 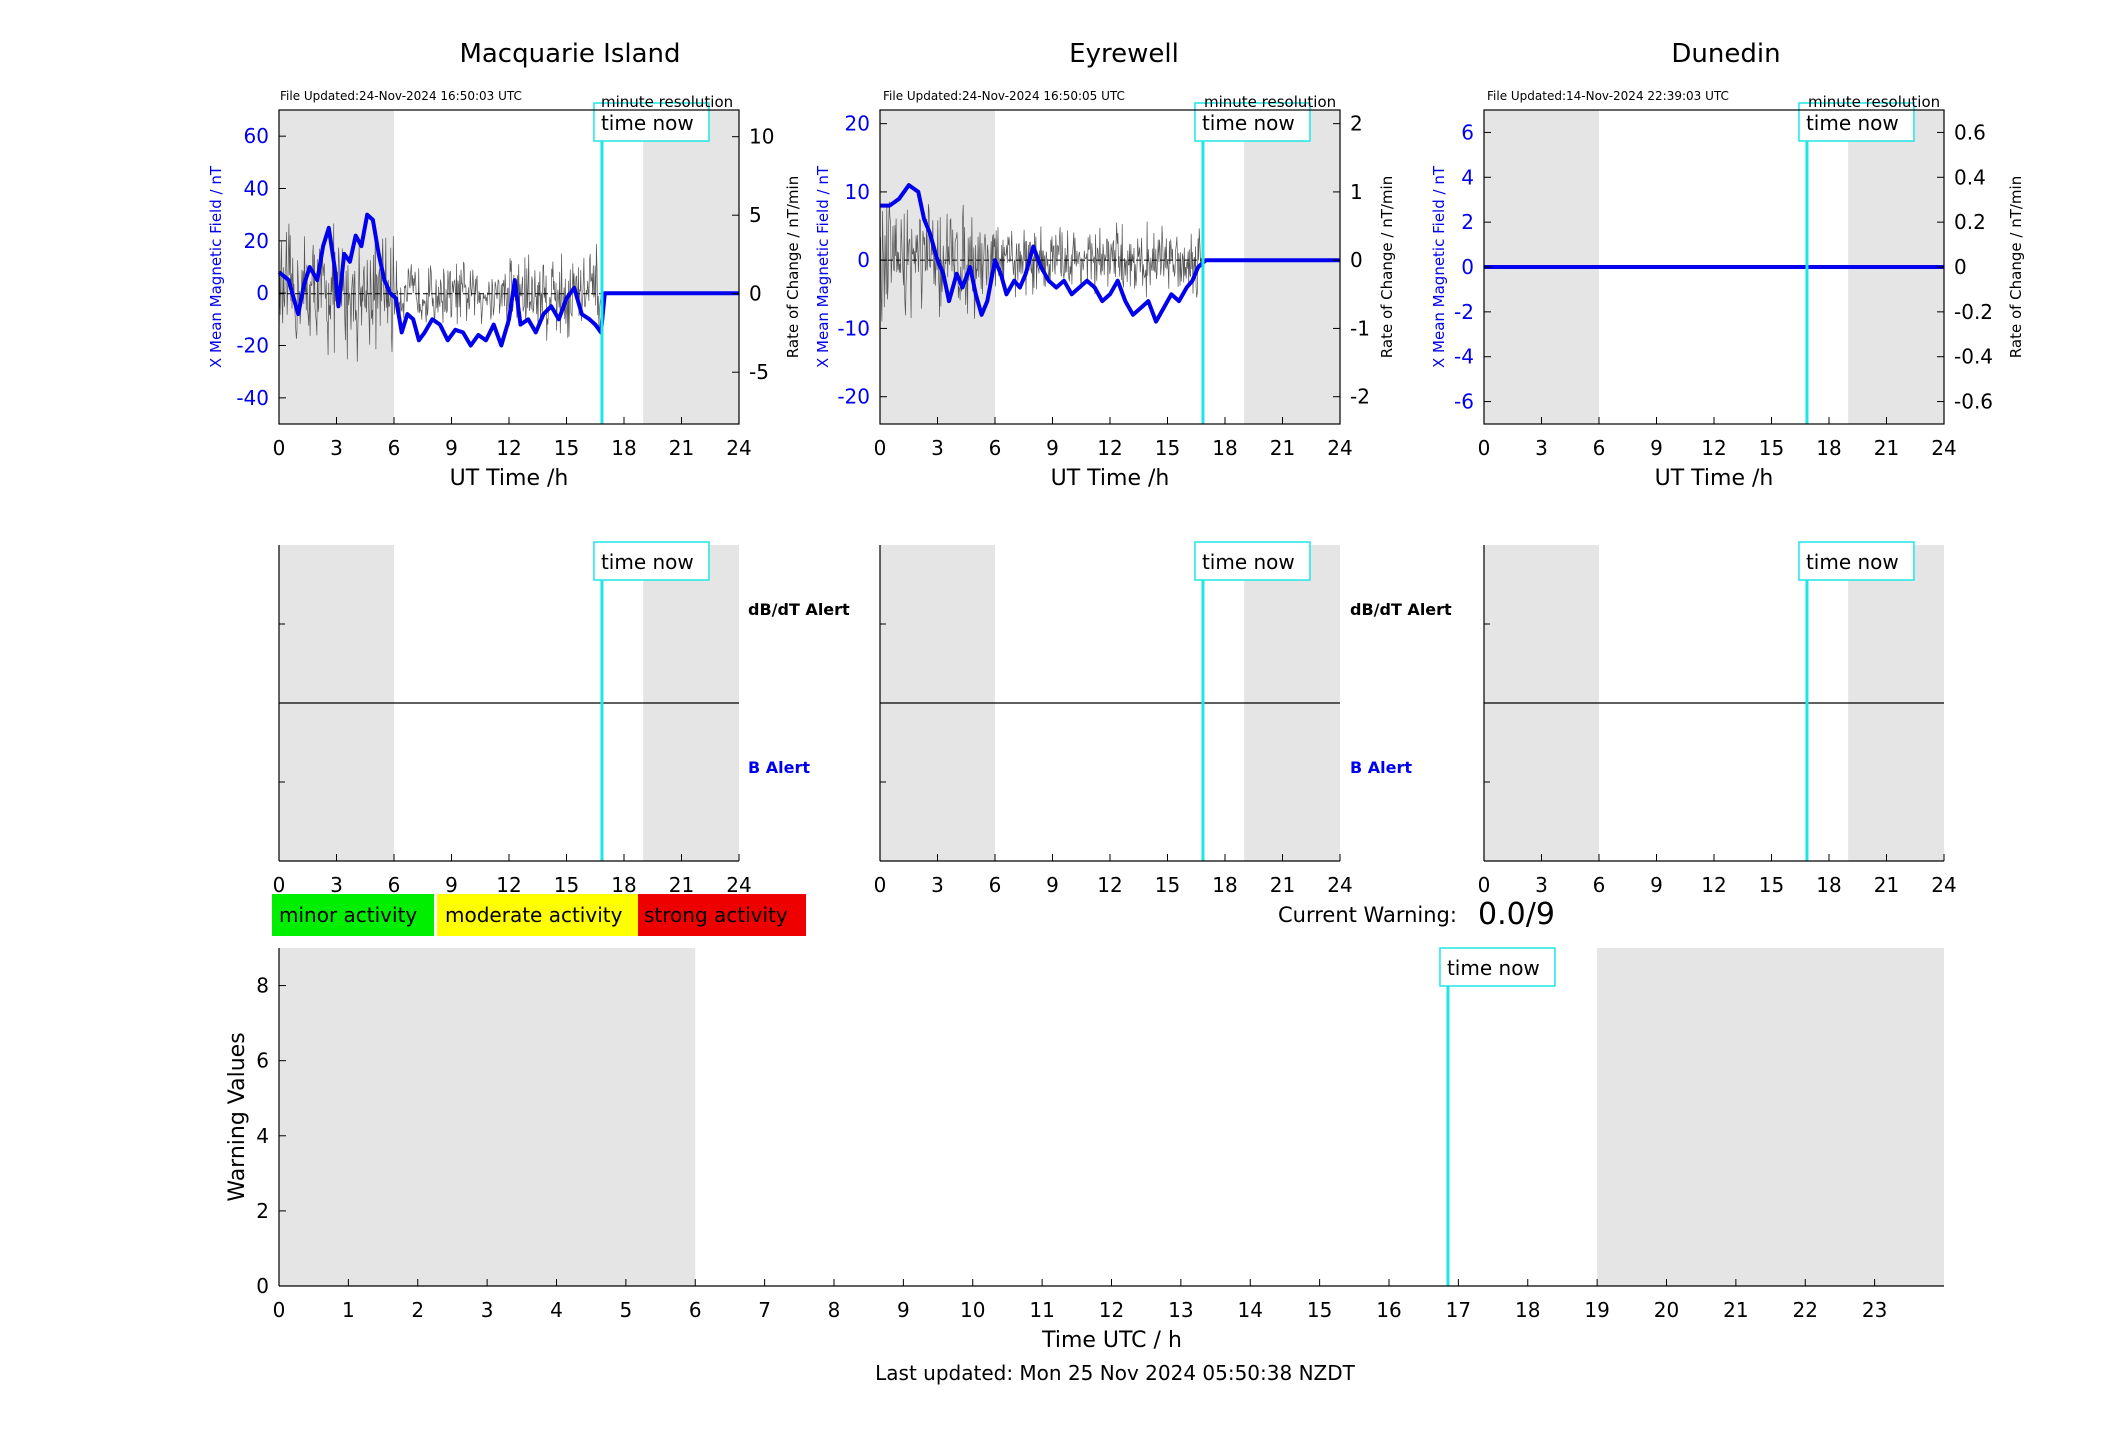 I want to click on x-tick-label: 23, so click(x=1874, y=1310).